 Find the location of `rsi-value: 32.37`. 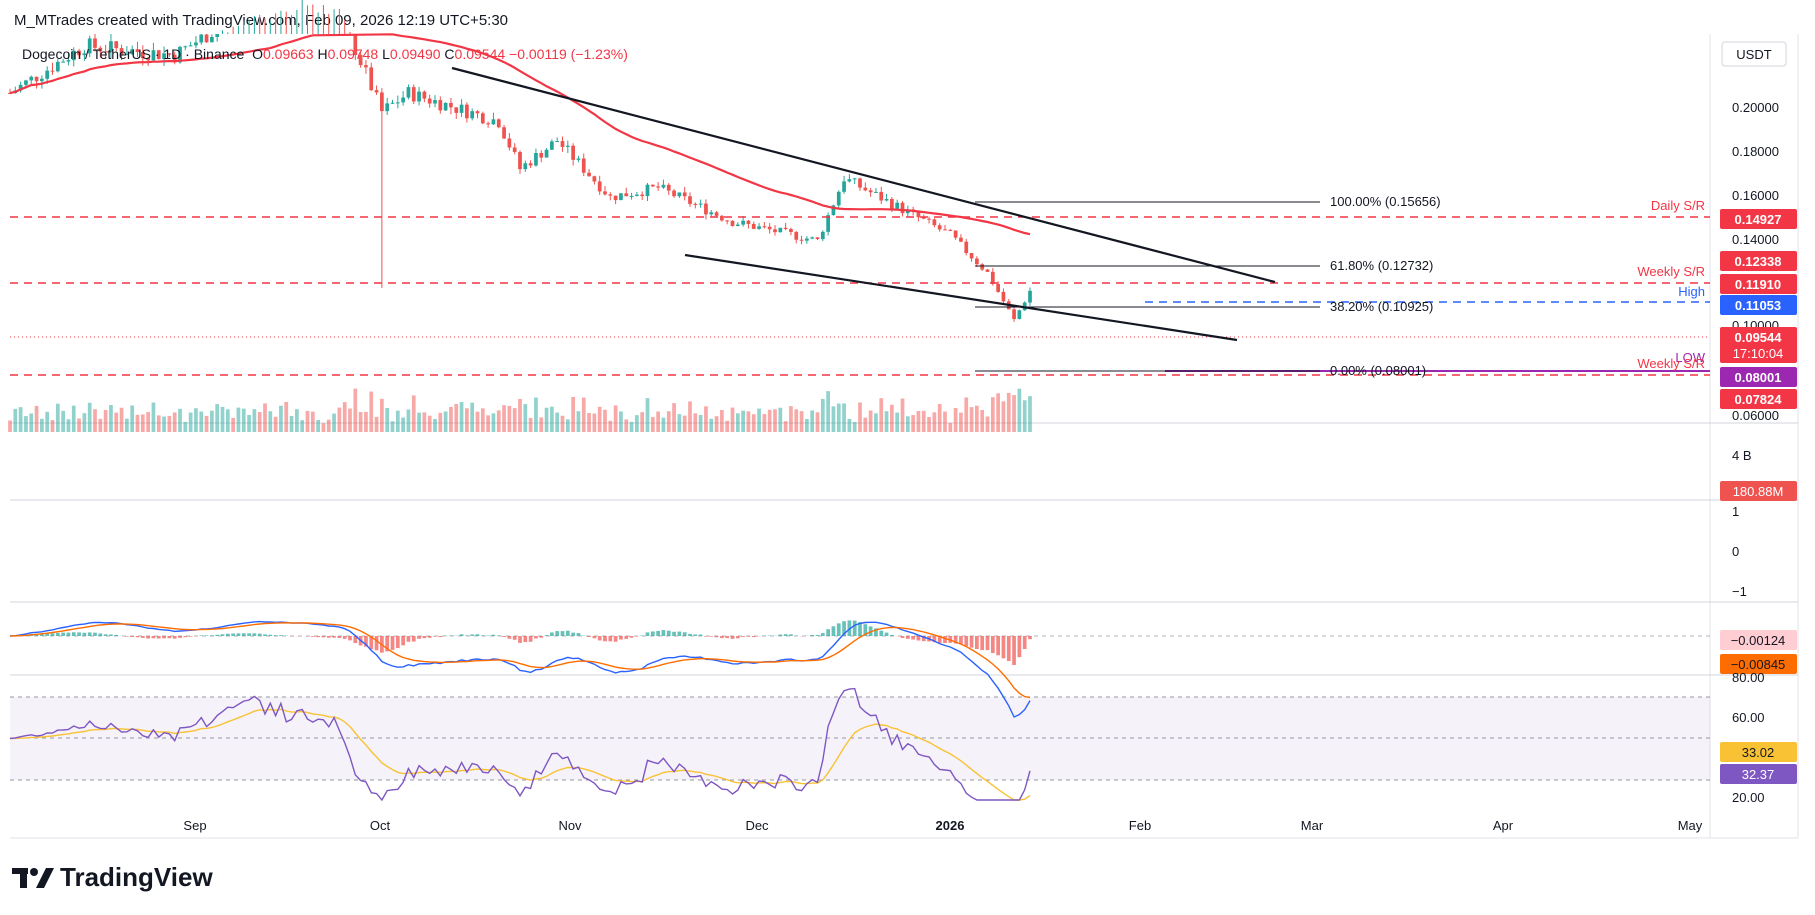

rsi-value: 32.37 is located at coordinates (1758, 774).